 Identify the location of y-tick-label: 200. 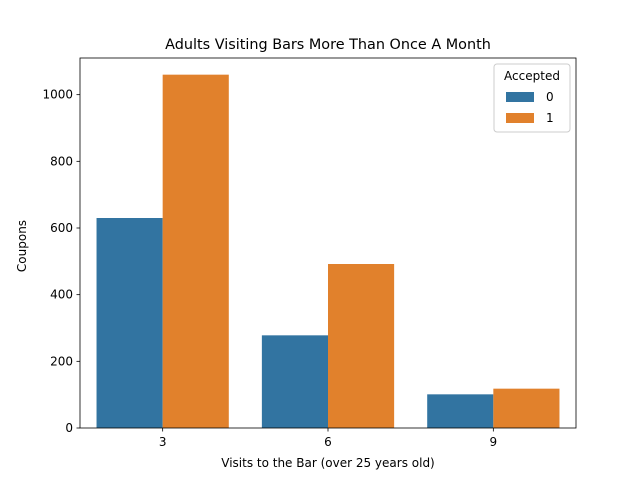
(61, 361).